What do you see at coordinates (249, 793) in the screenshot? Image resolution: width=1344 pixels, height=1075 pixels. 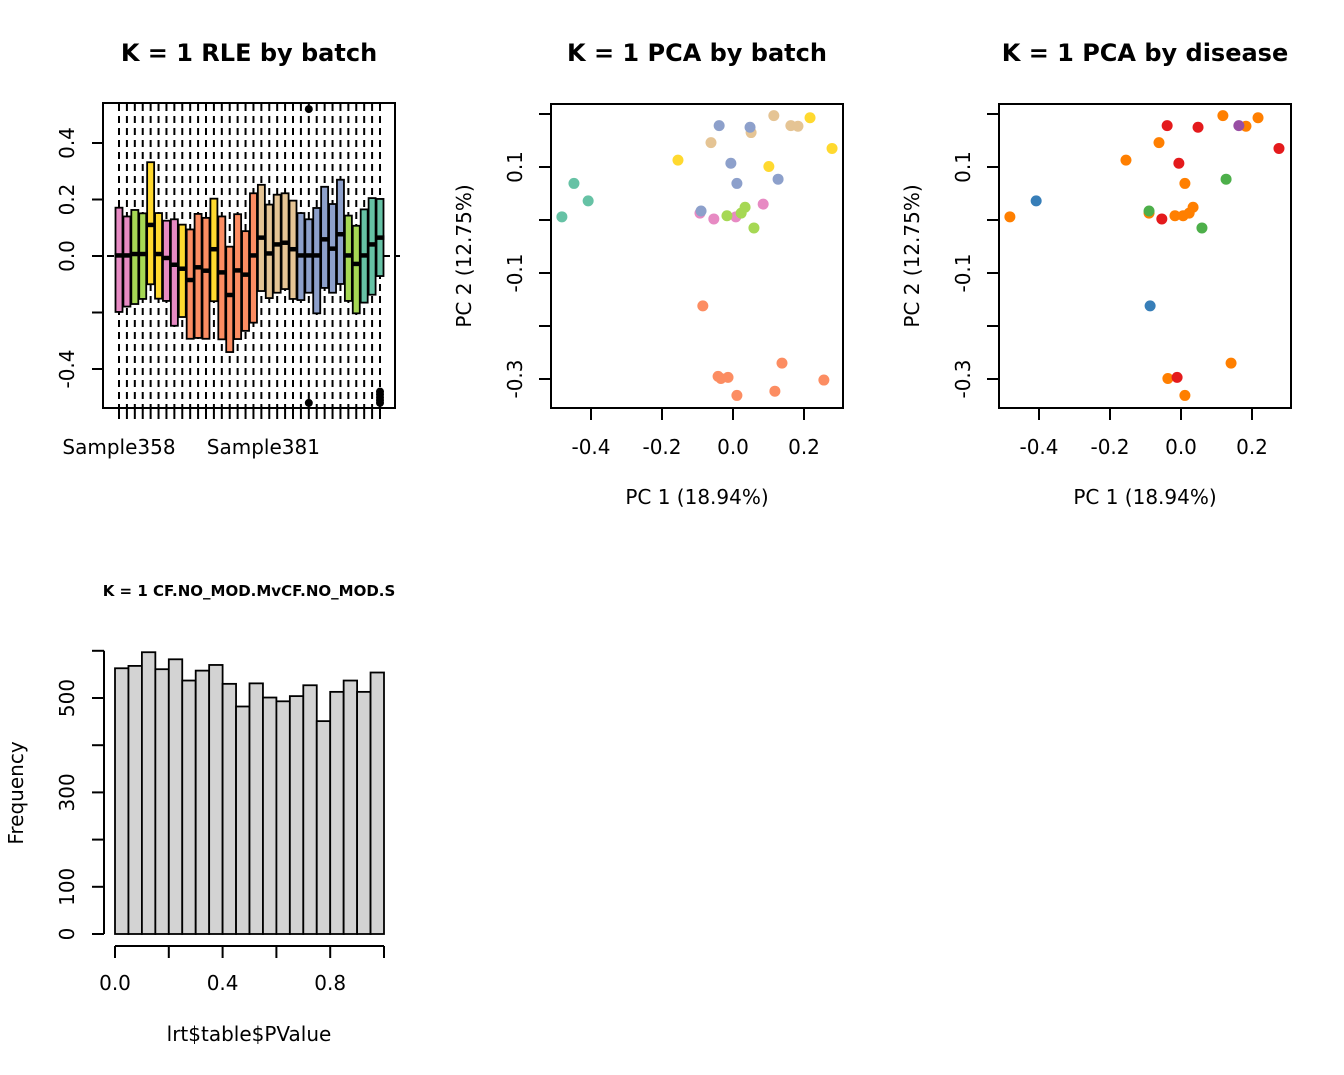 I see `histogram-bars` at bounding box center [249, 793].